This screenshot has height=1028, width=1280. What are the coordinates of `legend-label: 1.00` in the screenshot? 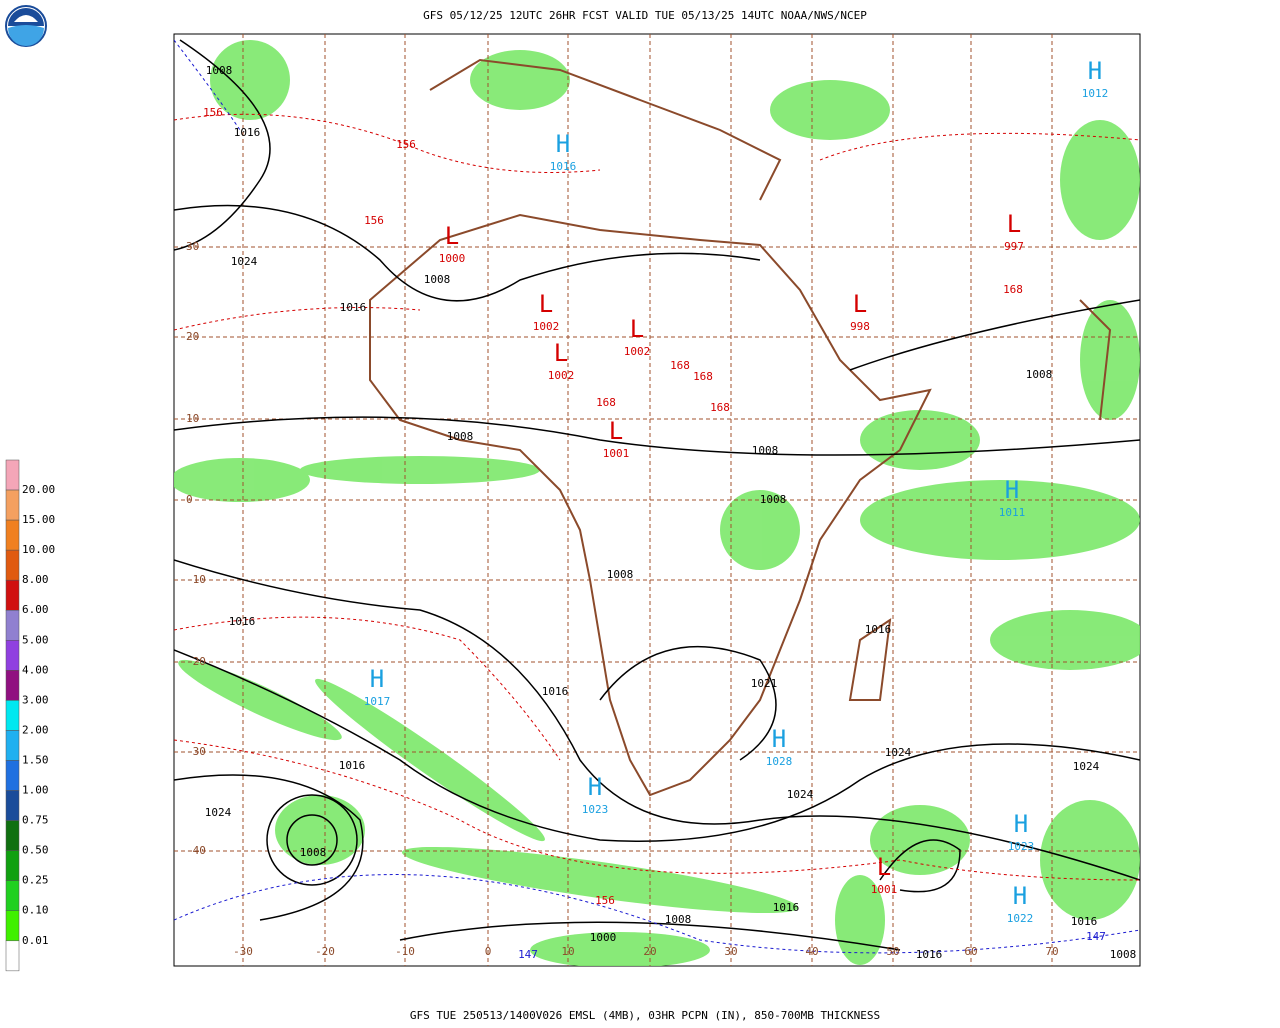 It's located at (35, 790).